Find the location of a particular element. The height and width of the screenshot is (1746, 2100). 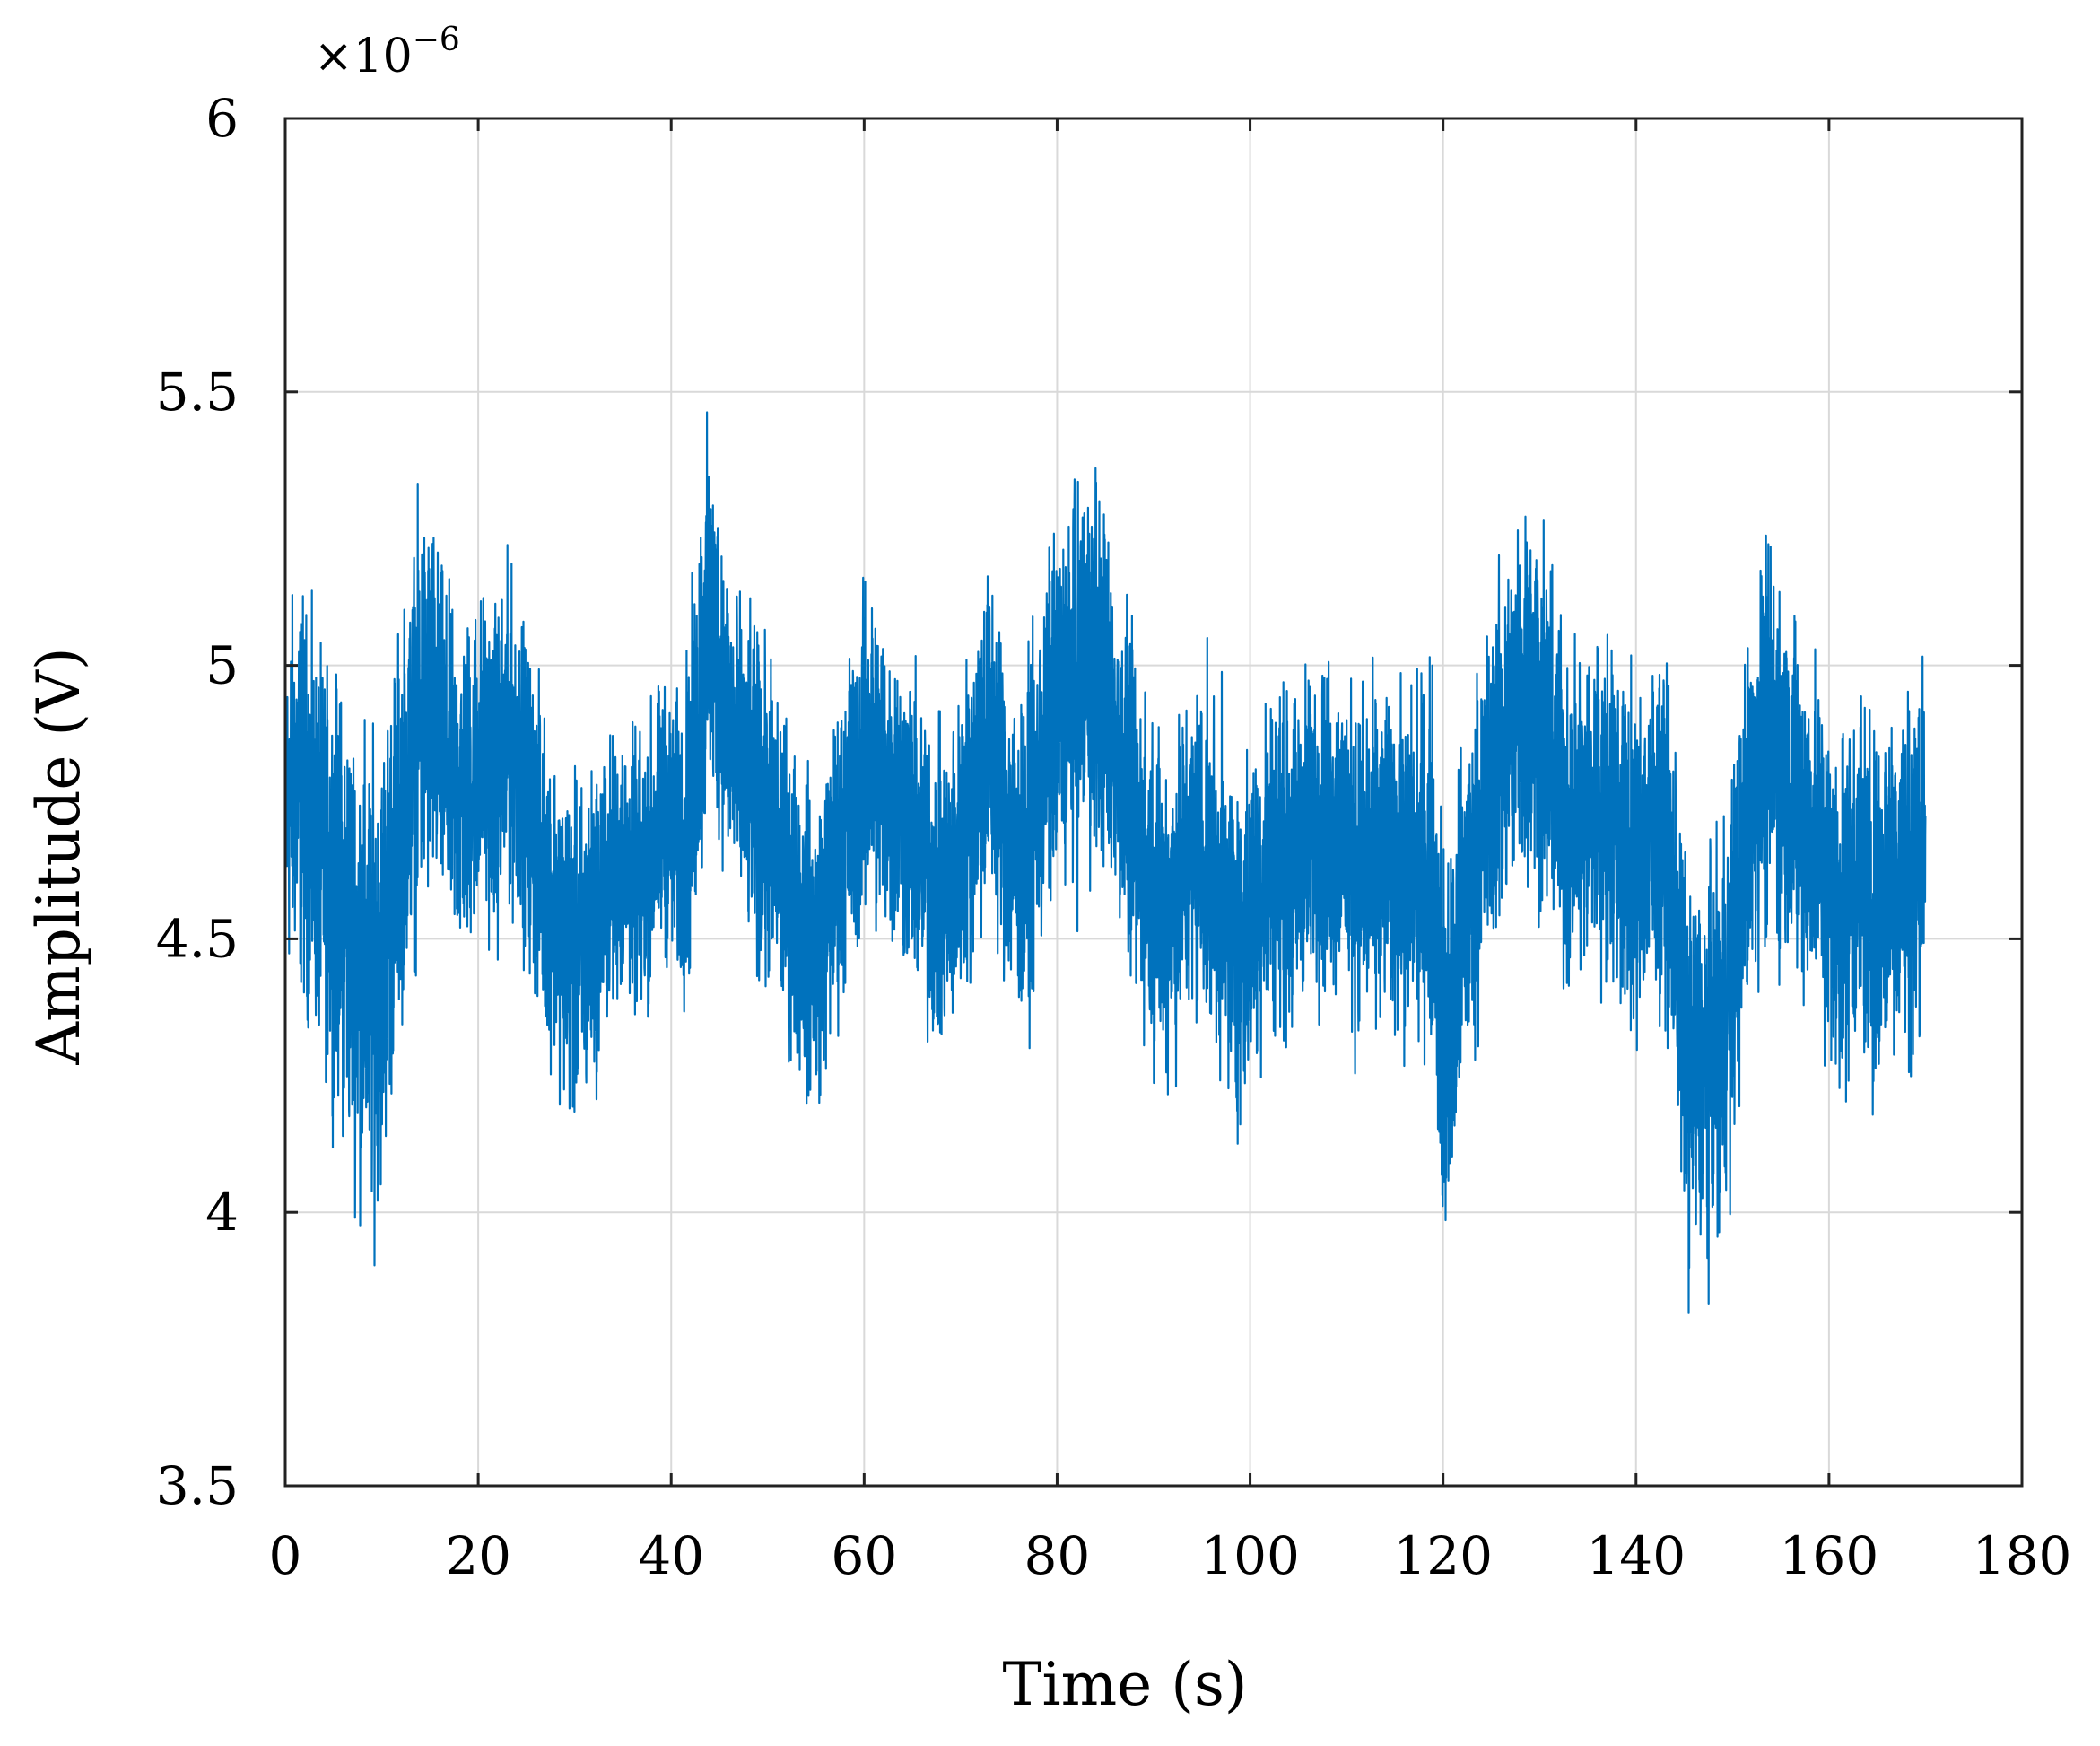

x-tick-label: 40 is located at coordinates (671, 1555).